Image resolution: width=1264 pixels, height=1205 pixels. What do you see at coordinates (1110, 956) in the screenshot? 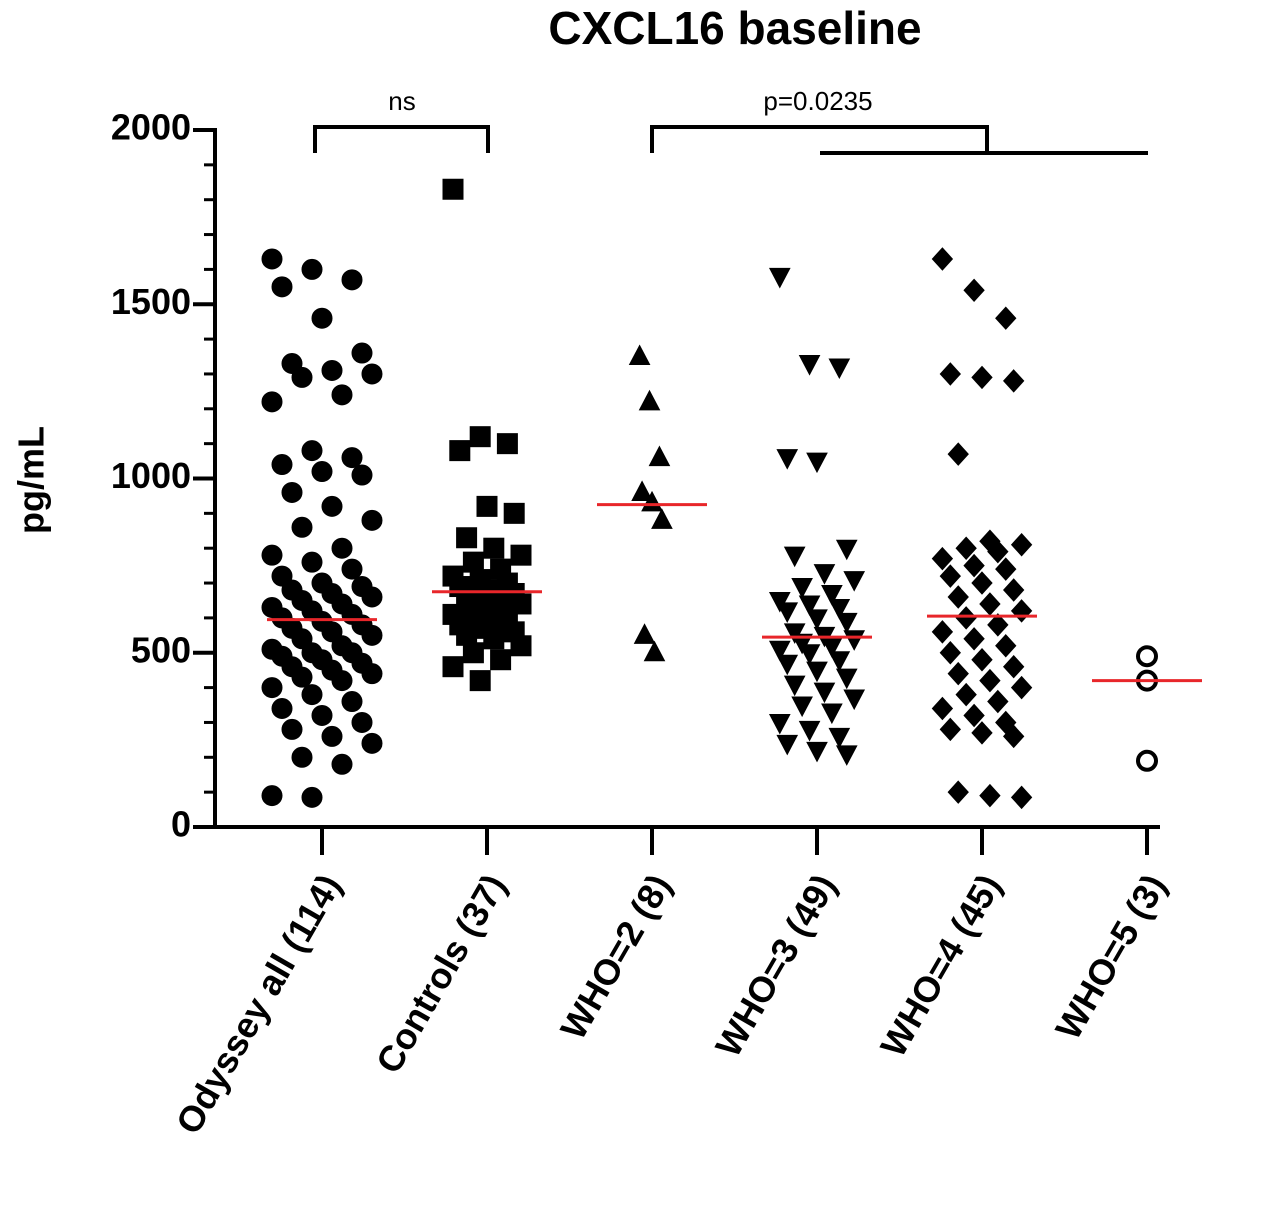
I see `x-tick-label: WHO=5 (3)` at bounding box center [1110, 956].